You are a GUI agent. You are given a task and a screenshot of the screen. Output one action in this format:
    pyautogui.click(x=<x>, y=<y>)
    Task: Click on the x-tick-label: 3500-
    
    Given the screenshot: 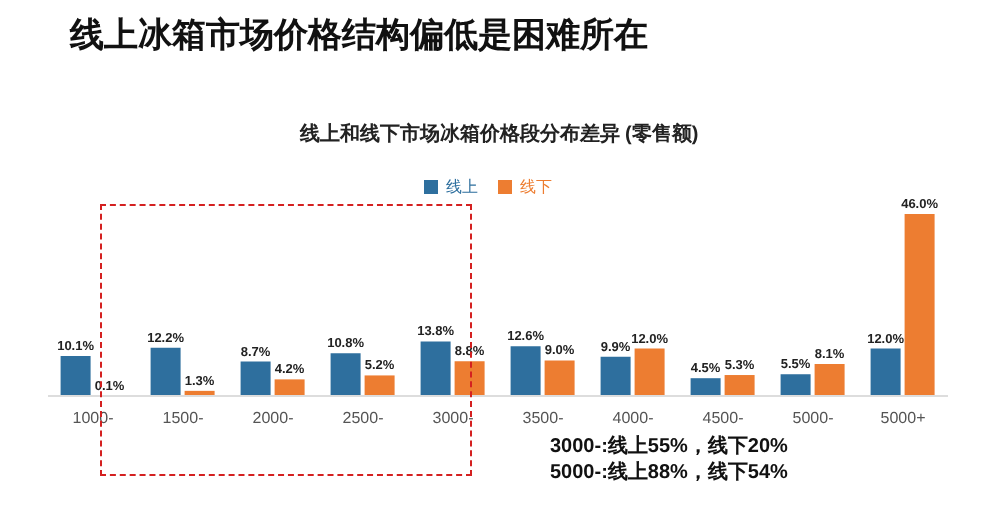 What is the action you would take?
    pyautogui.click(x=543, y=418)
    